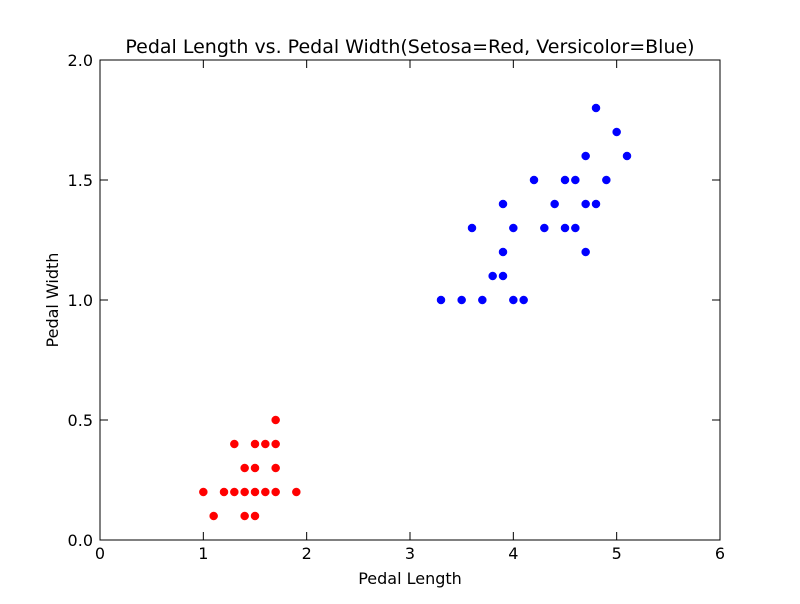 Image resolution: width=800 pixels, height=604 pixels. What do you see at coordinates (100, 553) in the screenshot?
I see `x-tick-label: 0` at bounding box center [100, 553].